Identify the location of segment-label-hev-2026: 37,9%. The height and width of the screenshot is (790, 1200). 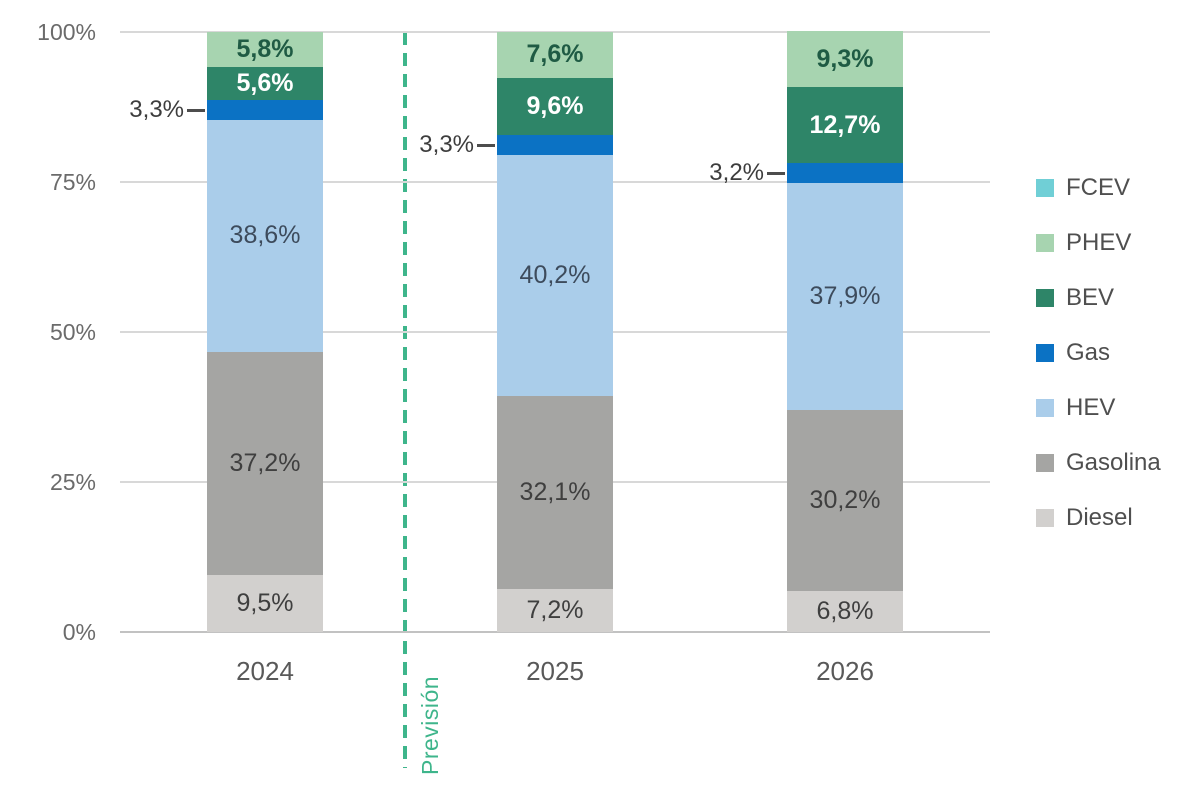
(845, 295).